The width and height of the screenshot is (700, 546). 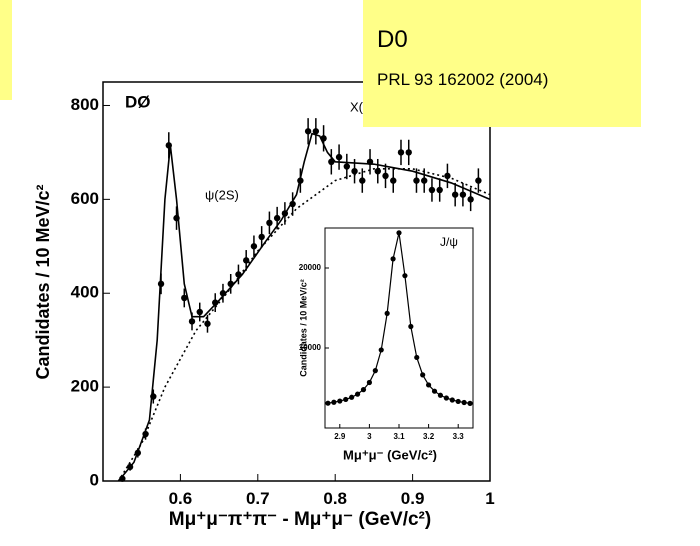 I want to click on sticky-note, so click(x=6, y=50).